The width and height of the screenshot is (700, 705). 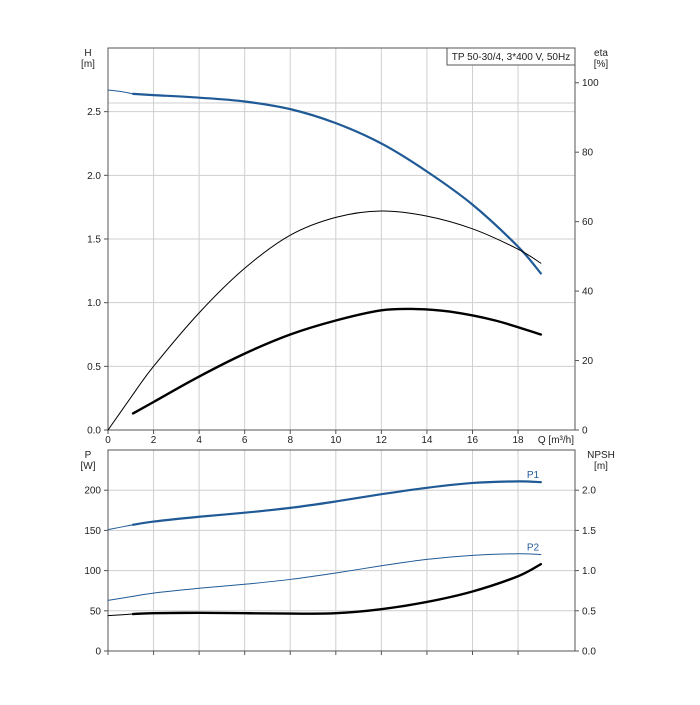 I want to click on y-right-tick-label: 100, so click(x=590, y=83).